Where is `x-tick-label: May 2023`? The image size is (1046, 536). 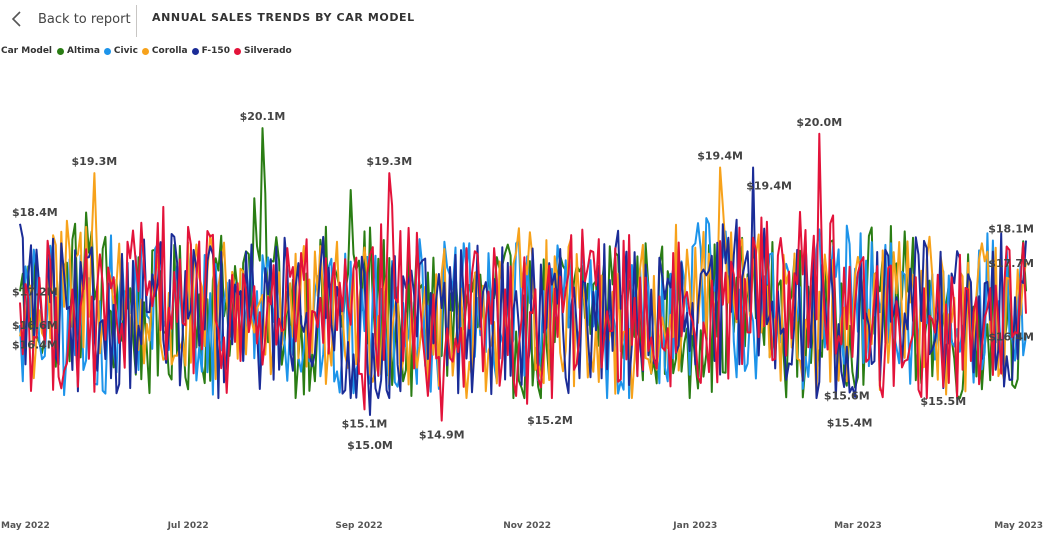 x-tick-label: May 2023 is located at coordinates (1018, 526).